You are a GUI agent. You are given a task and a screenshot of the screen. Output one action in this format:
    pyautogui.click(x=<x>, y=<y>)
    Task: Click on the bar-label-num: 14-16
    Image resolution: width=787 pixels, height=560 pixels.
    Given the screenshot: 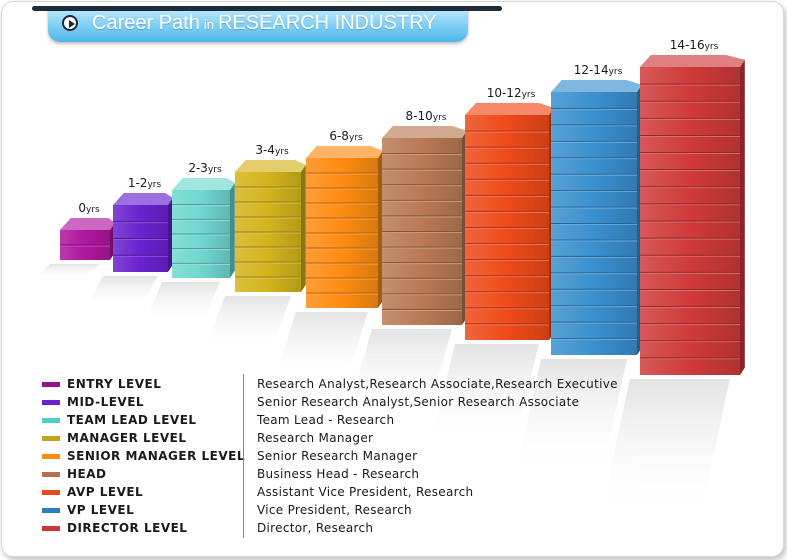 What is the action you would take?
    pyautogui.click(x=687, y=45)
    